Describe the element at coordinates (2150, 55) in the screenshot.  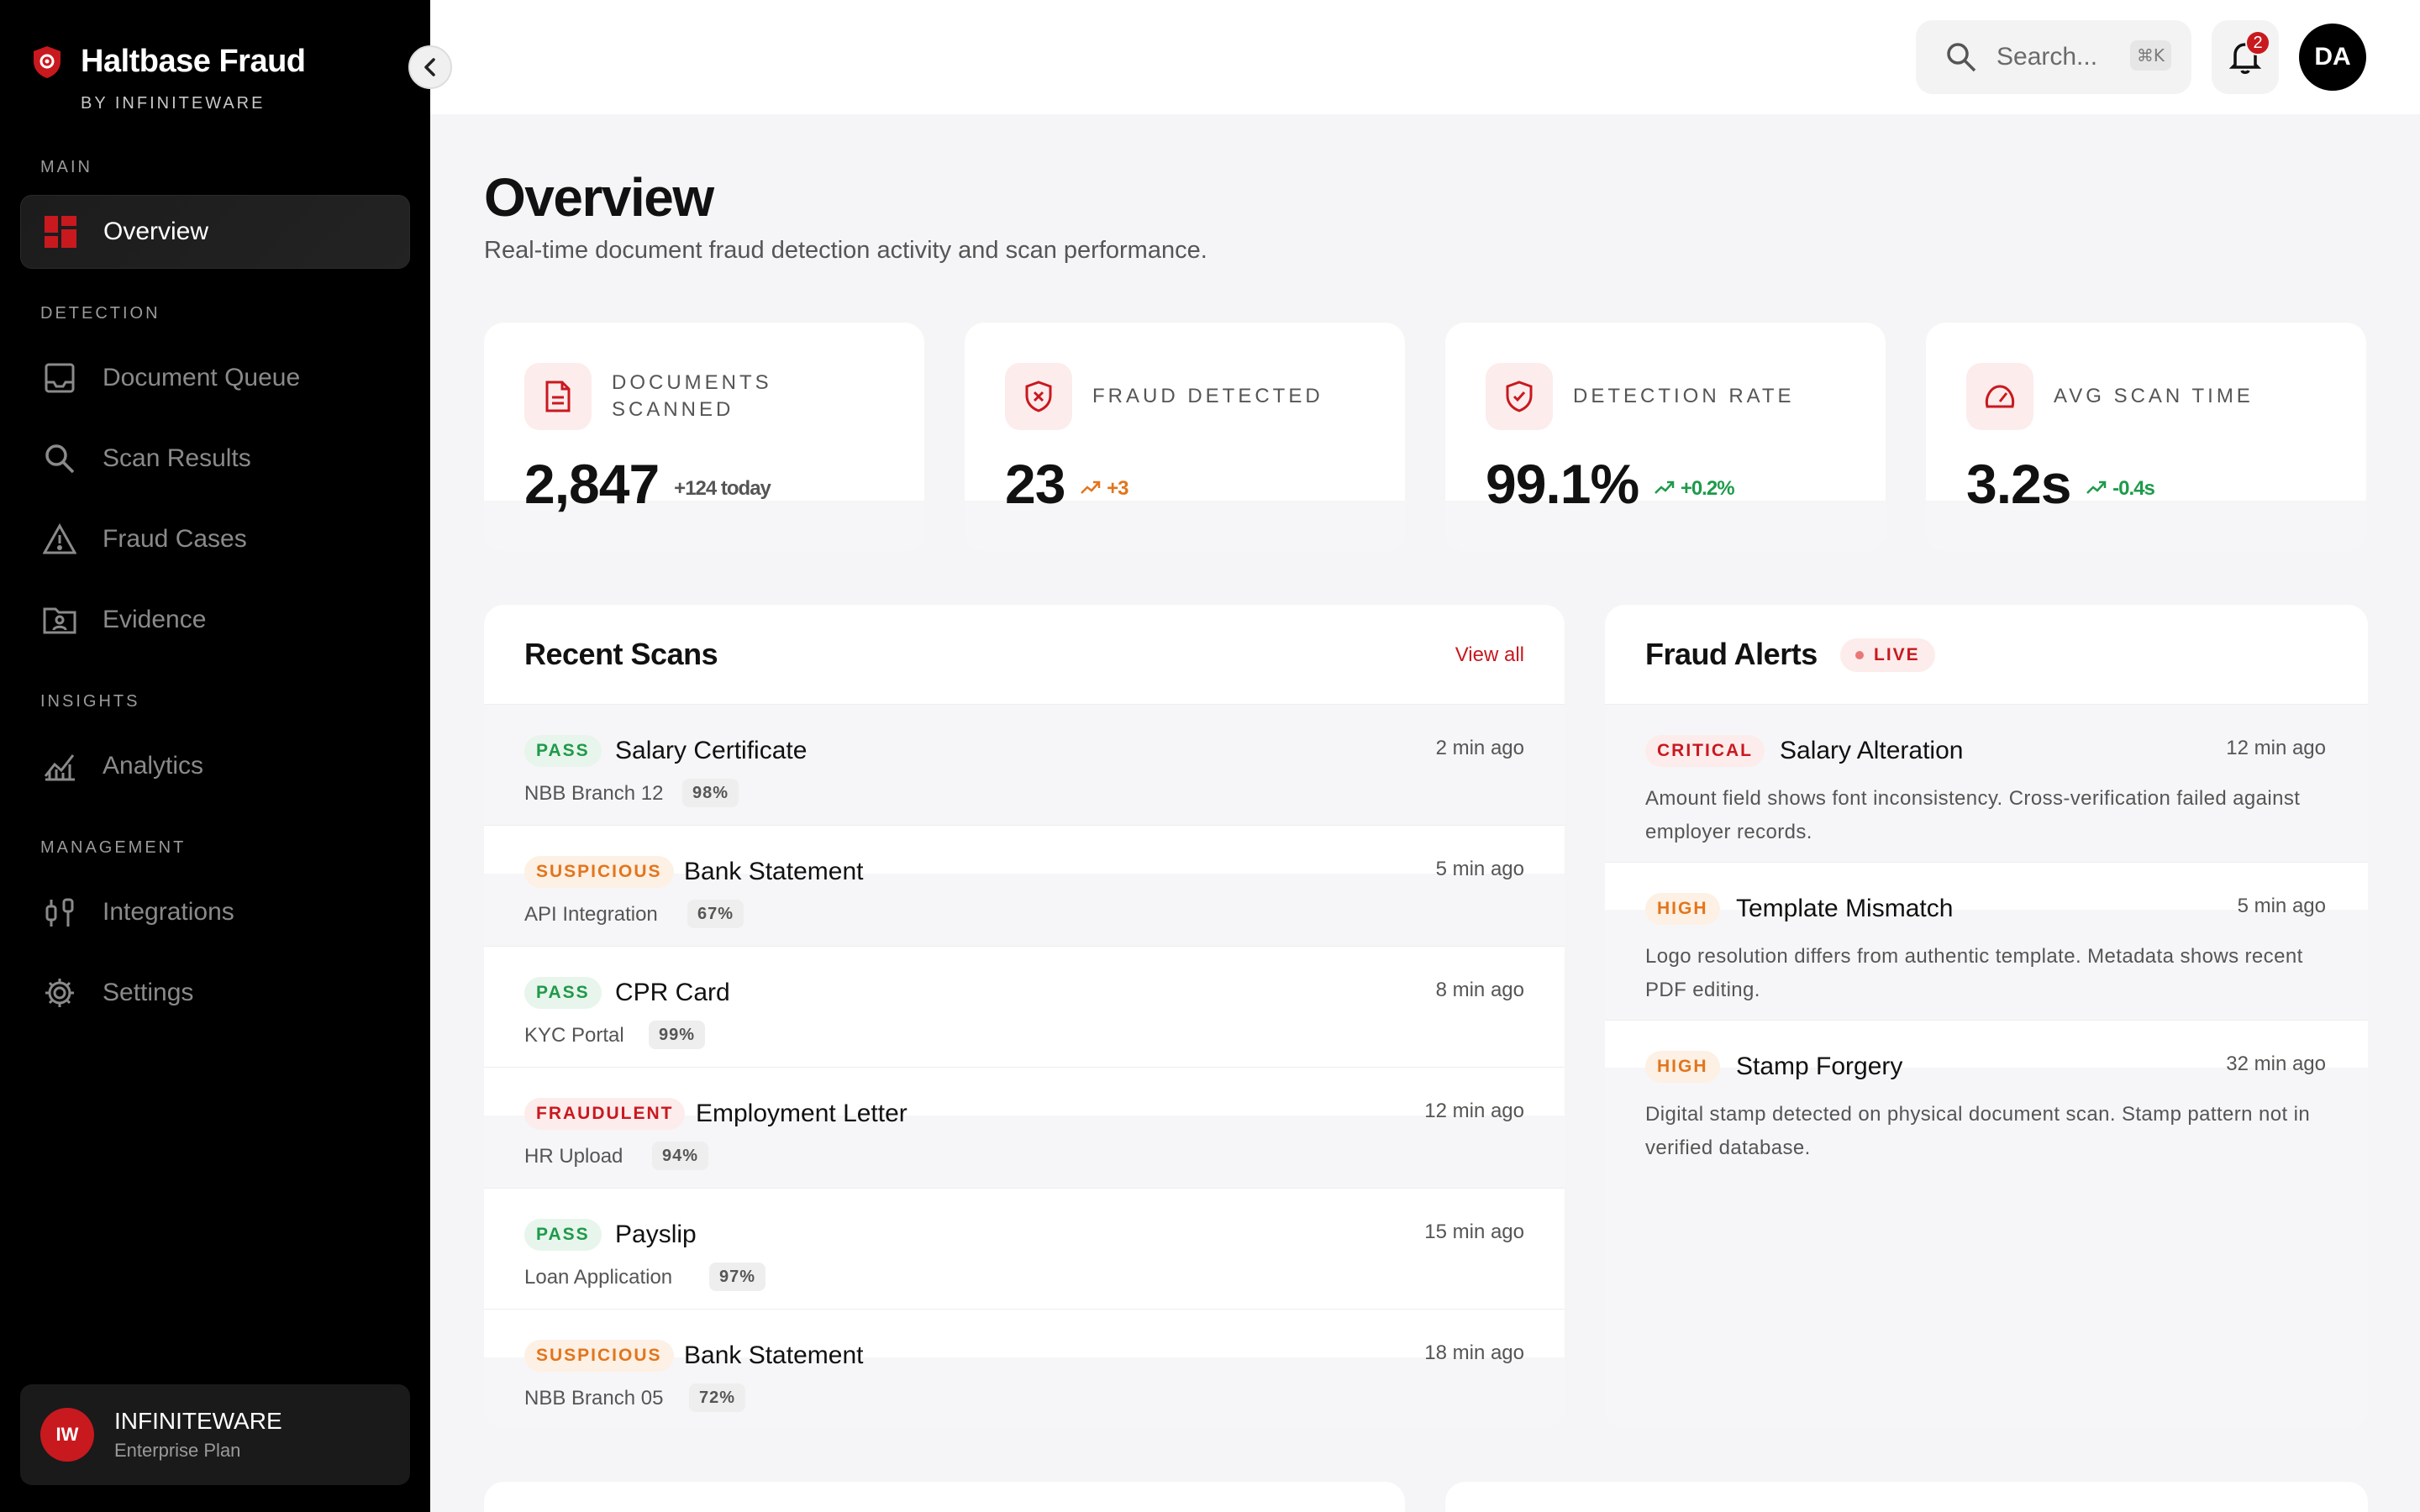
I see `shortcut-hint: ⌘K` at that location.